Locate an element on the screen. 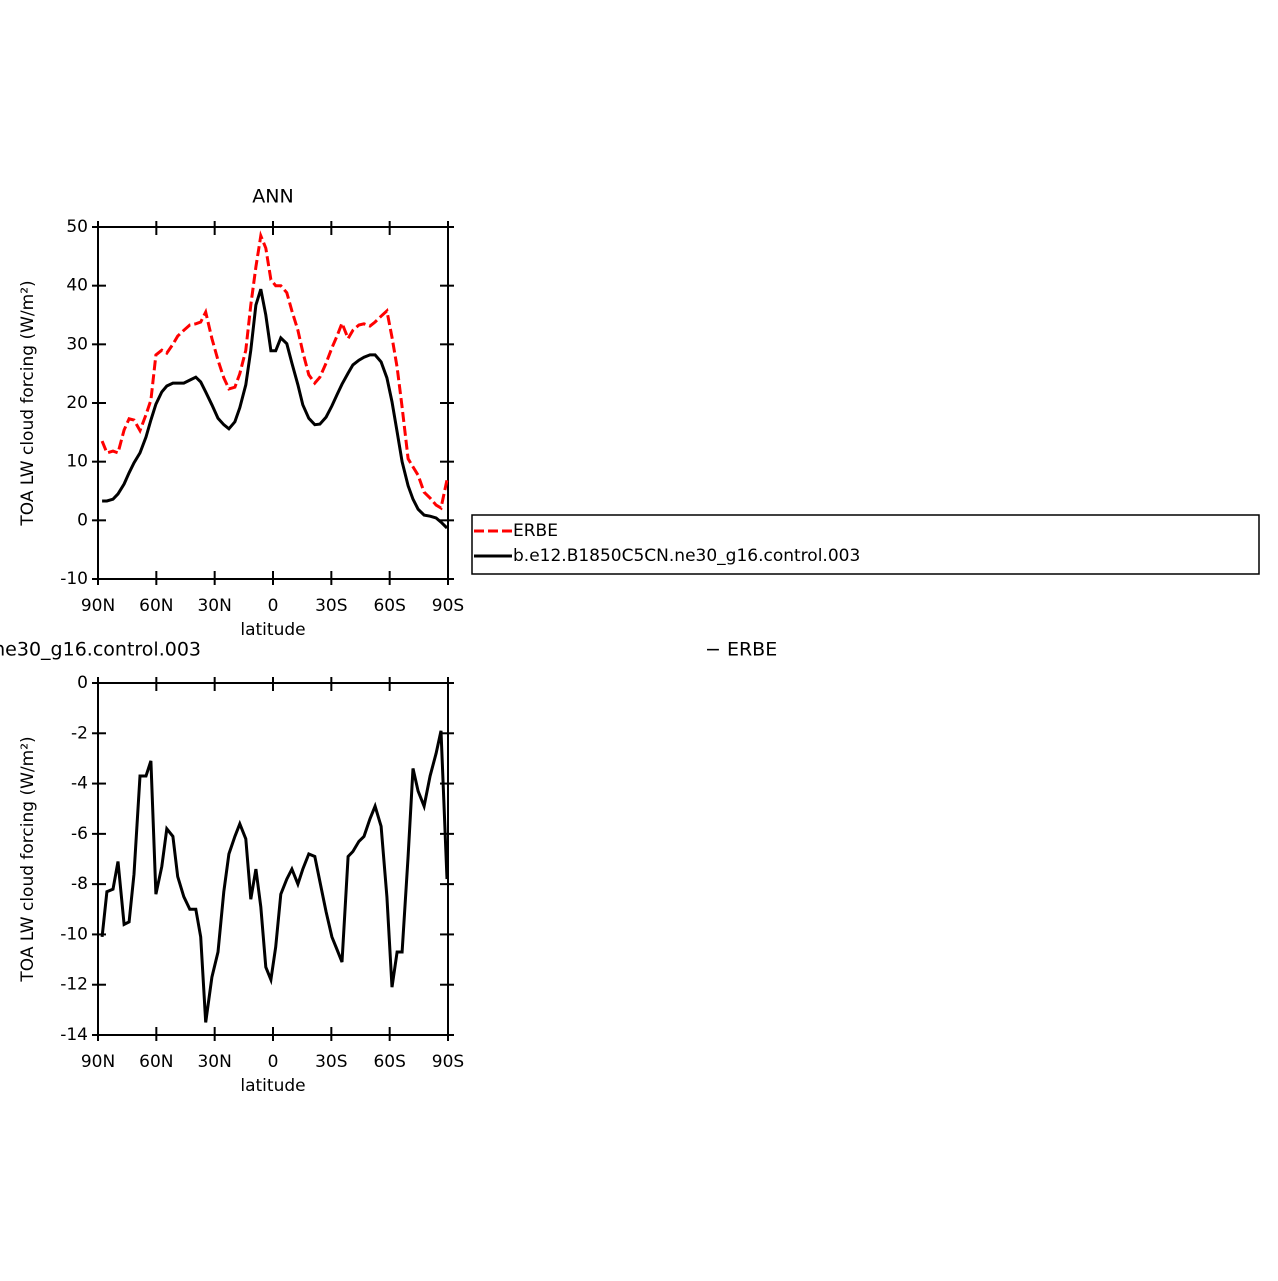 The width and height of the screenshot is (1278, 1281). chart-title: ANN is located at coordinates (272, 197).